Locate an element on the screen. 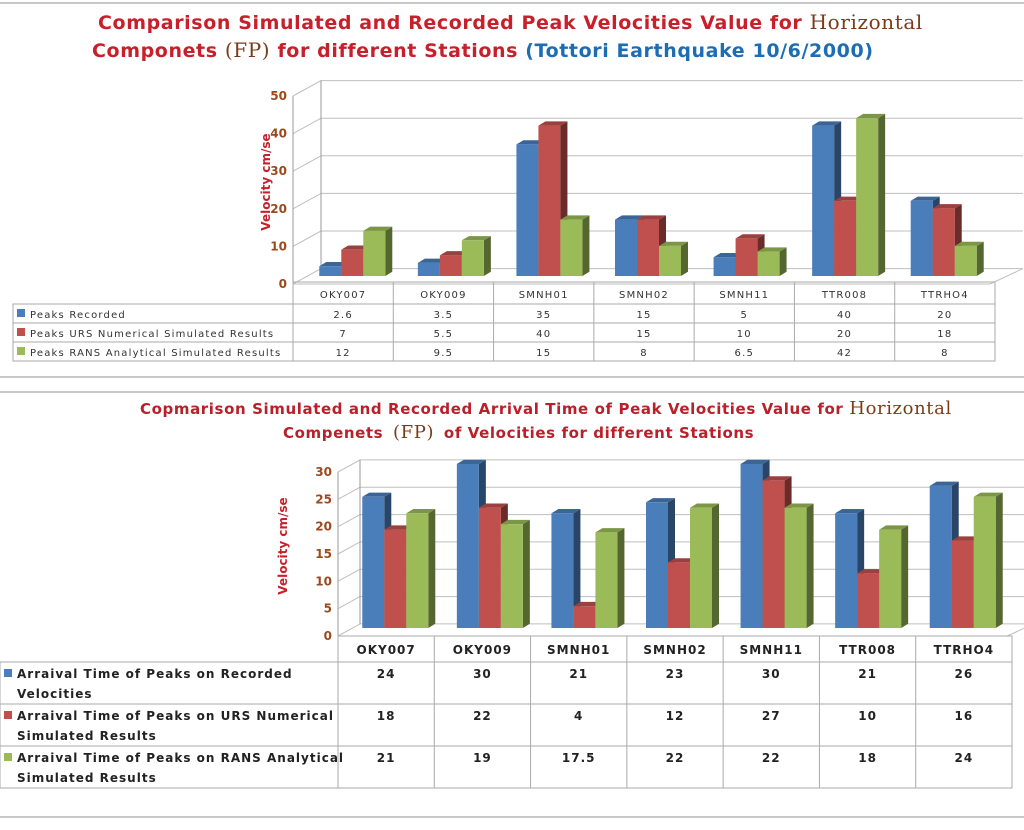 The image size is (1024, 830). y-tick-label: 0 is located at coordinates (283, 284).